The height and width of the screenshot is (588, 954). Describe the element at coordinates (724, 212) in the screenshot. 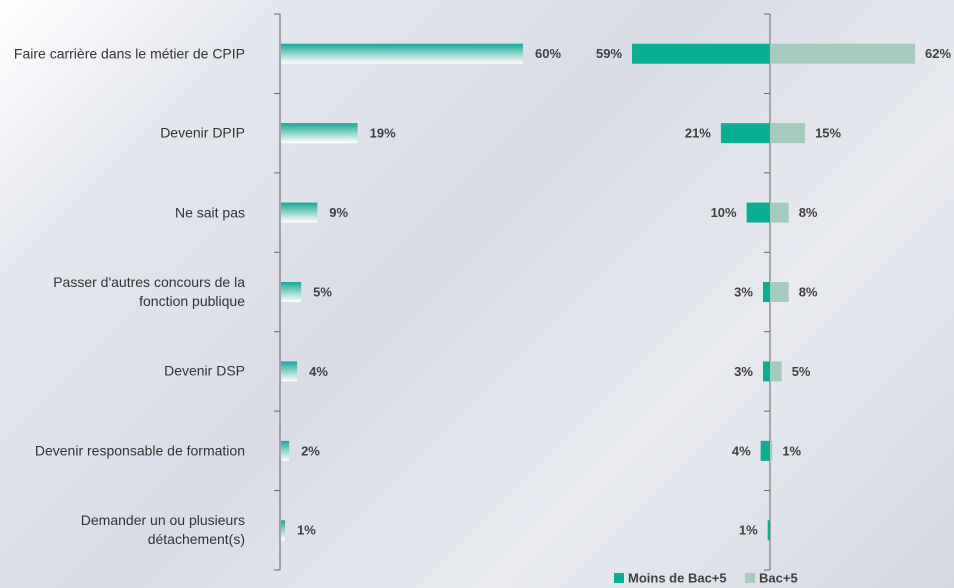

I see `value-label: 10%` at that location.